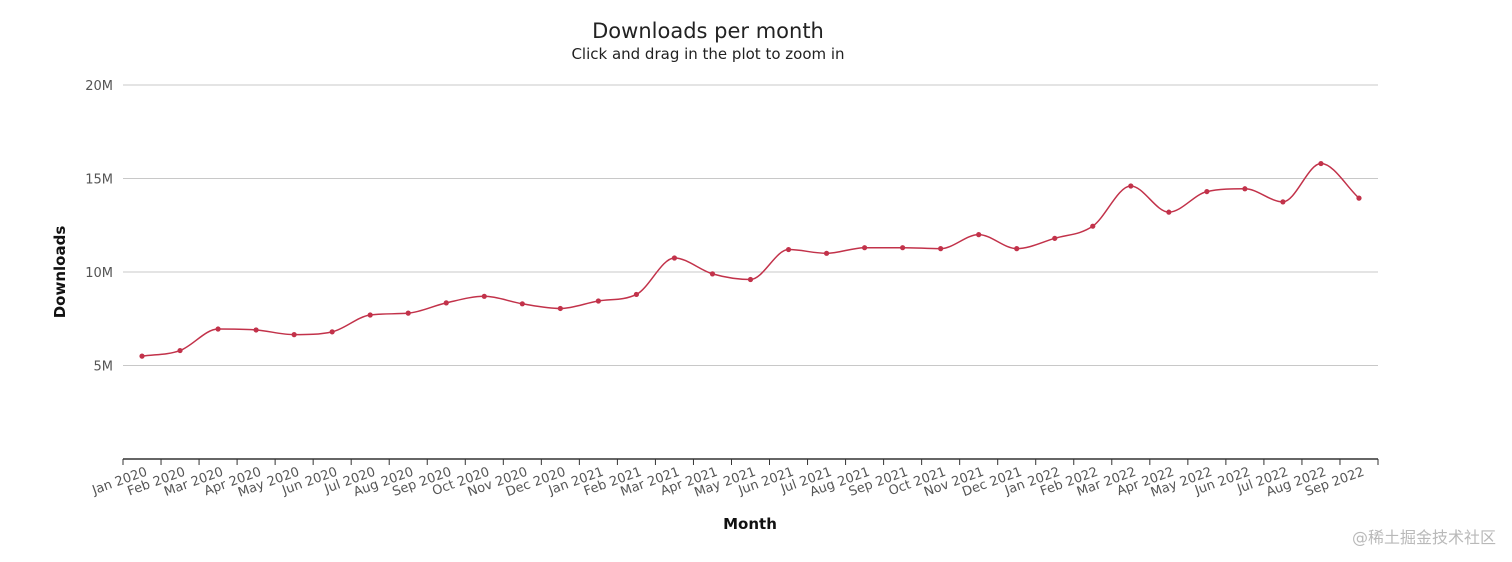 The height and width of the screenshot is (562, 1512). Describe the element at coordinates (104, 367) in the screenshot. I see `y-tick-label: 5M` at that location.